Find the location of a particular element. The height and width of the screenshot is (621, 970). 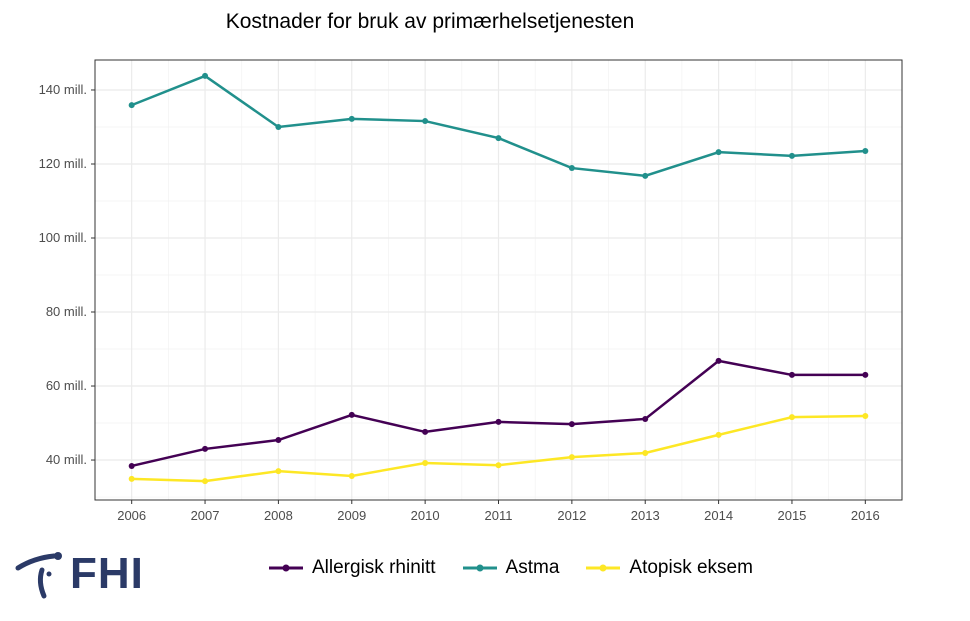

legend-label: Astma is located at coordinates (532, 567).